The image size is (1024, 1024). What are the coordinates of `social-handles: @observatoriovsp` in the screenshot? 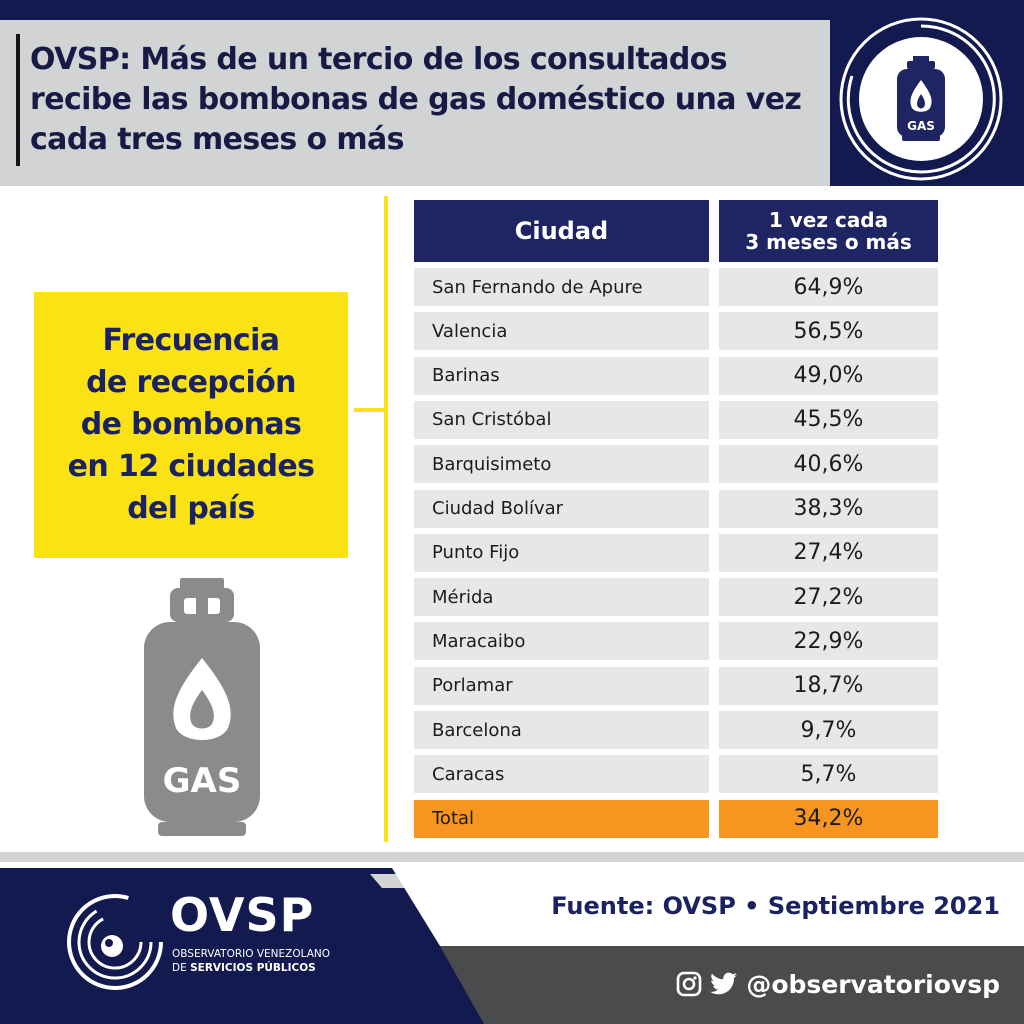 It's located at (820, 984).